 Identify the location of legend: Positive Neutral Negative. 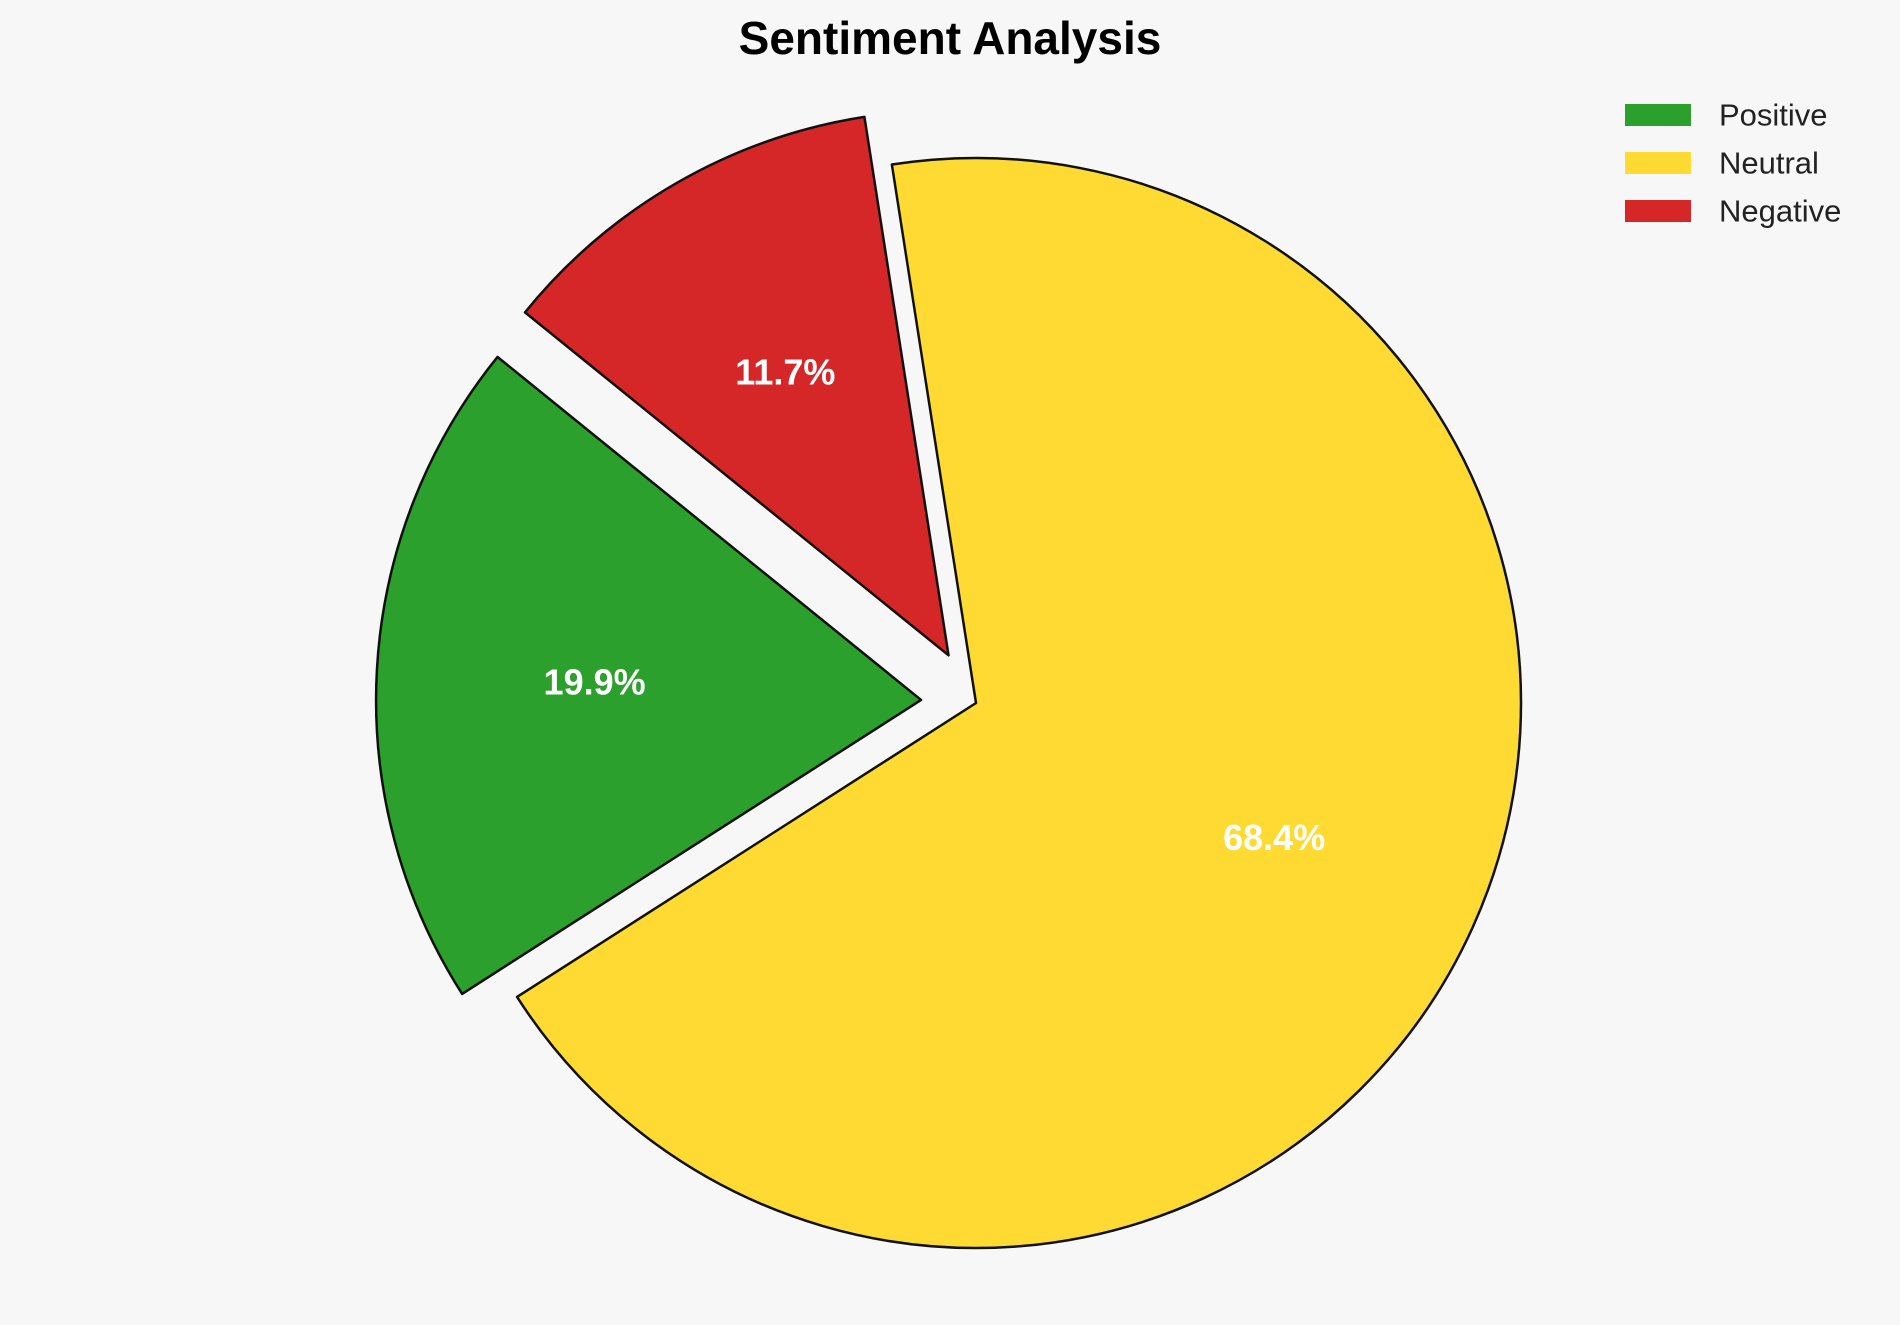
(1733, 163).